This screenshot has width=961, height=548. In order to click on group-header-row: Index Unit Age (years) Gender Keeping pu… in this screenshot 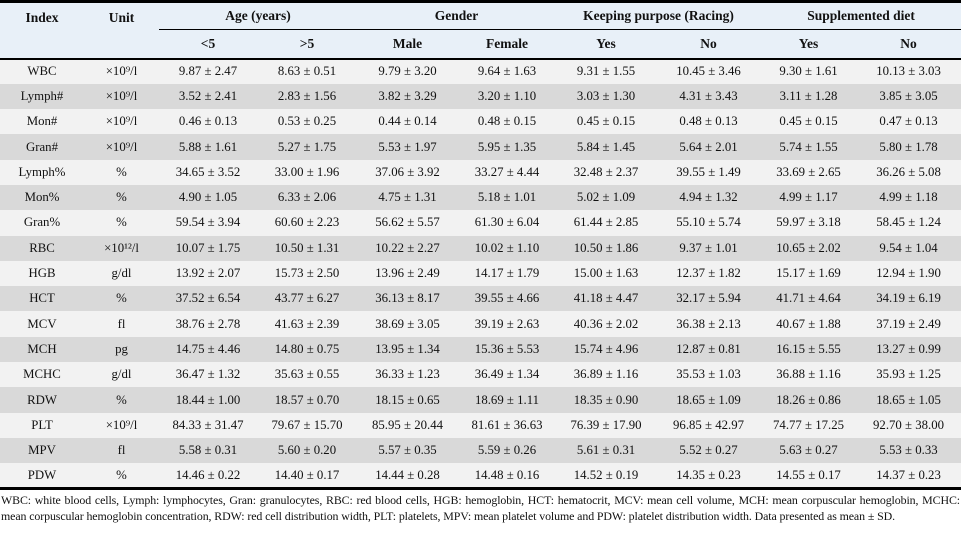, I will do `click(480, 30)`.